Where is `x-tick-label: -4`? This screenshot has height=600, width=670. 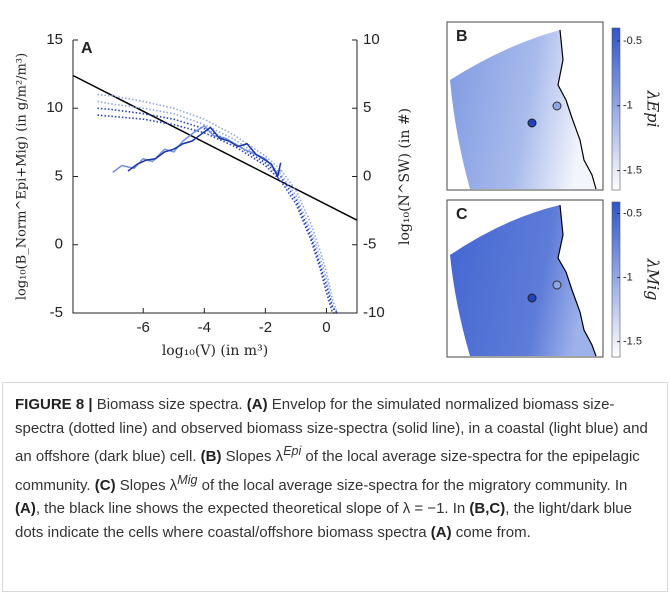 x-tick-label: -4 is located at coordinates (204, 327).